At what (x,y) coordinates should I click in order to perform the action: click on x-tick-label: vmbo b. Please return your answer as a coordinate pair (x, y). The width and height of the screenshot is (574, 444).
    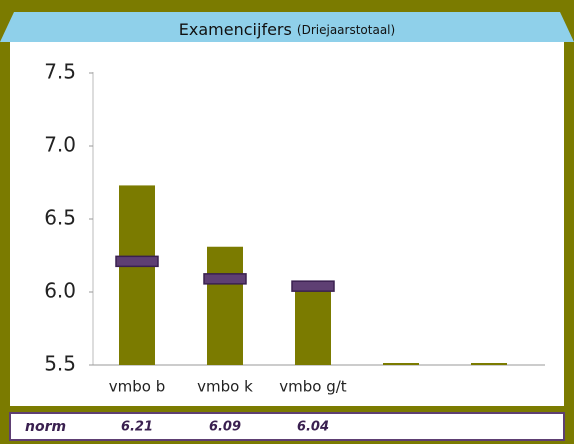
    Looking at the image, I should click on (137, 387).